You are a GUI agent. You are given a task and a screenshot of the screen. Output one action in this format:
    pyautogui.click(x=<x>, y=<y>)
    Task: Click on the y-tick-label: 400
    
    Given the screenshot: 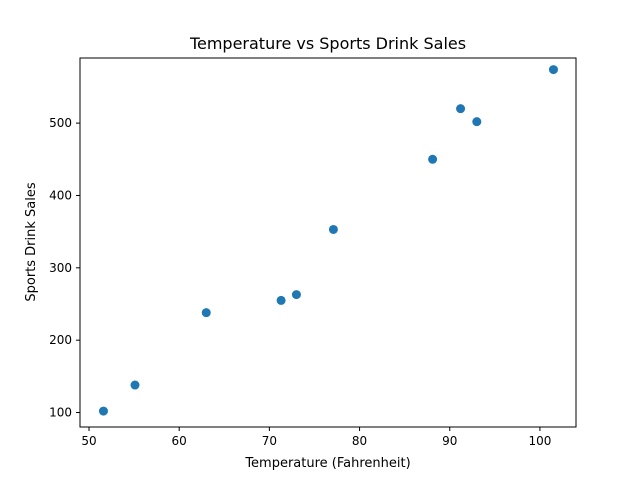 What is the action you would take?
    pyautogui.click(x=60, y=195)
    